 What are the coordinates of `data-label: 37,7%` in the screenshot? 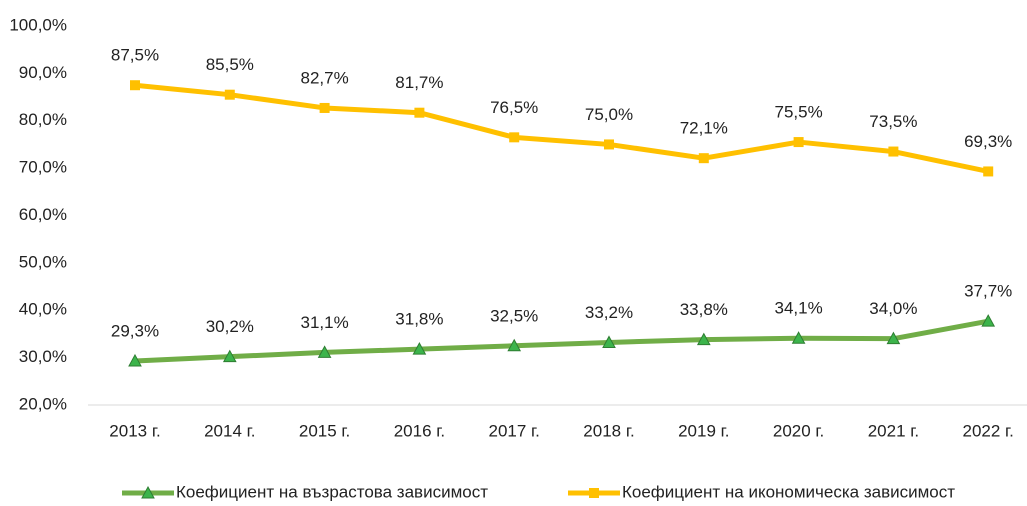 It's located at (988, 291).